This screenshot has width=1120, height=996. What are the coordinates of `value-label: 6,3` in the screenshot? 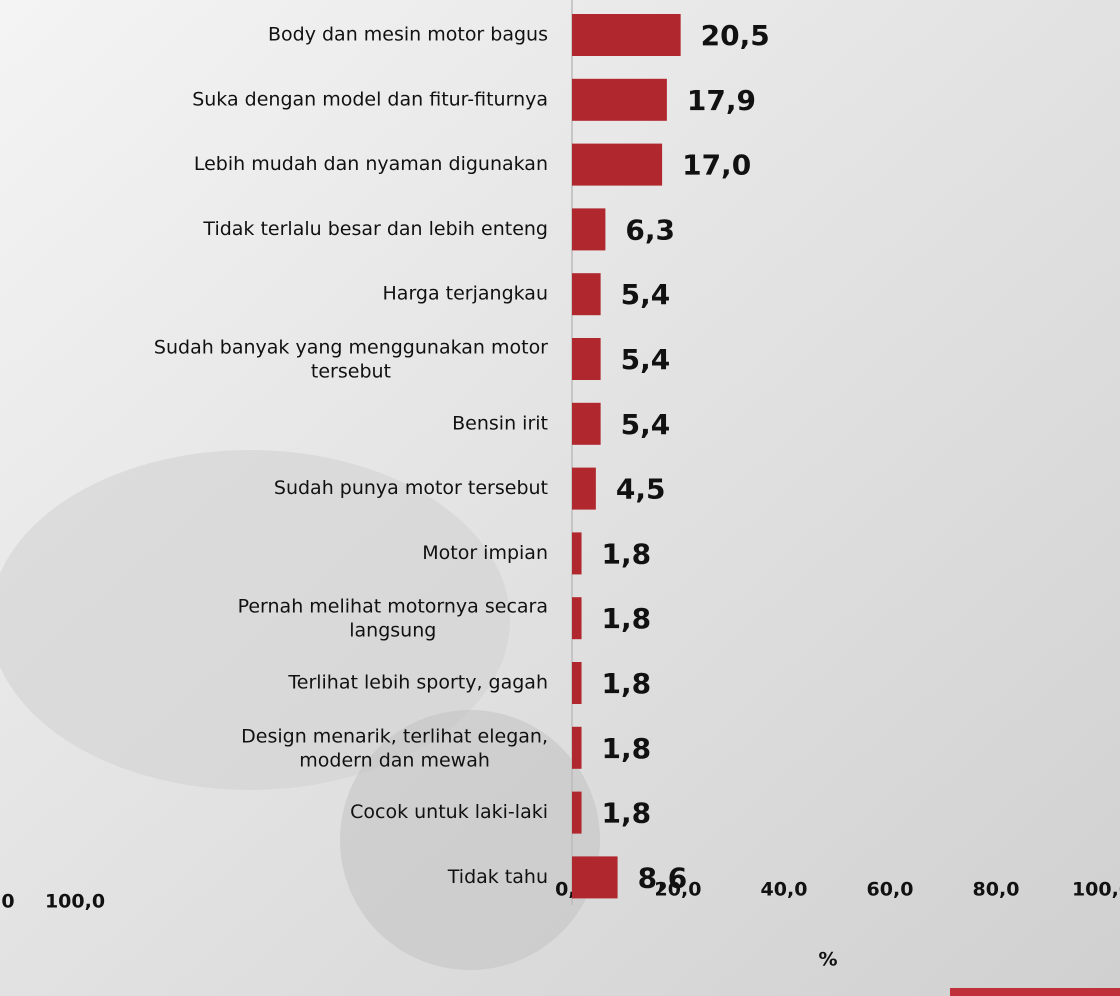 It's located at (650, 229).